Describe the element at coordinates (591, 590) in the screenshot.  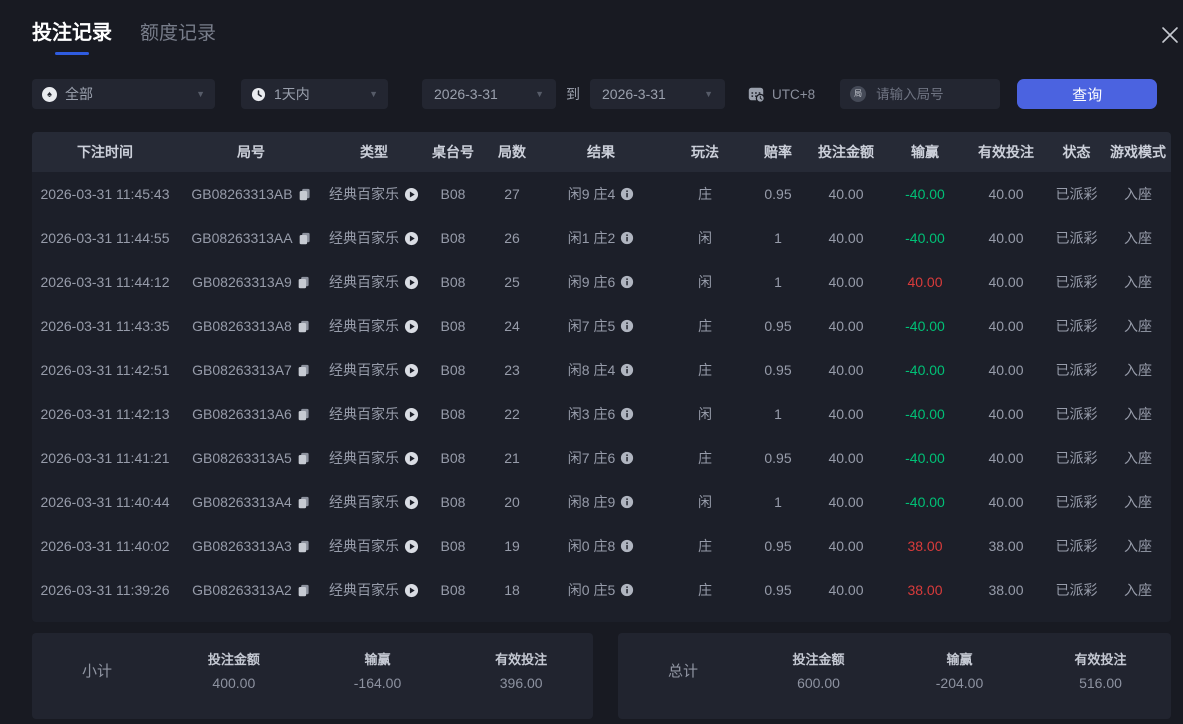
I see `result-text: 闲0 庄5` at that location.